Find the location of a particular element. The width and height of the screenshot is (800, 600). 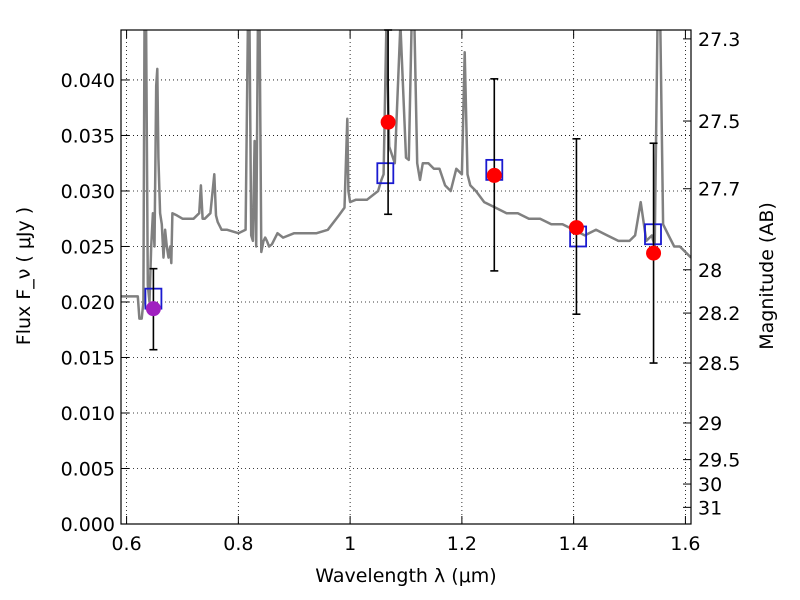

right-tick-label: 27.5 is located at coordinates (719, 122).